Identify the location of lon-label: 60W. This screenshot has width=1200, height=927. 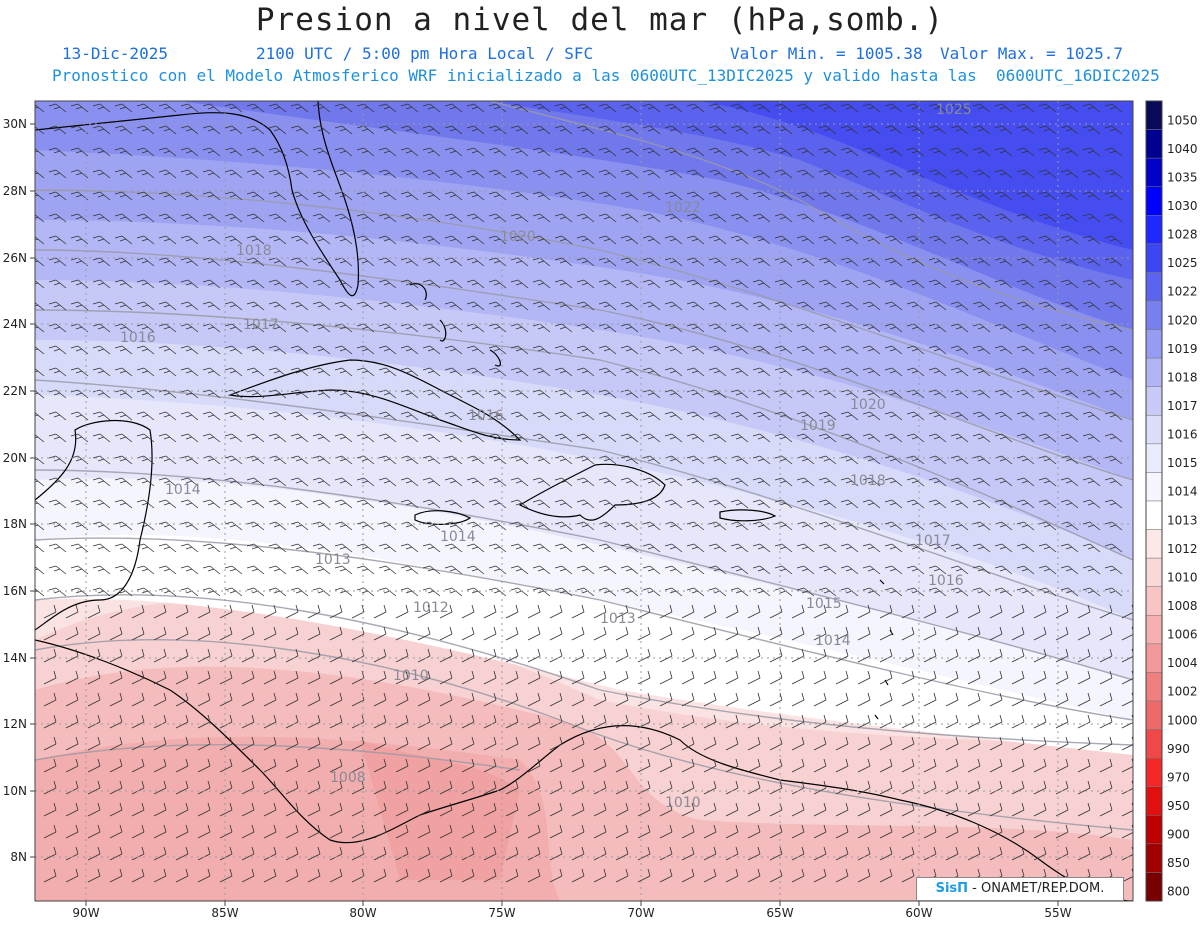
(918, 913).